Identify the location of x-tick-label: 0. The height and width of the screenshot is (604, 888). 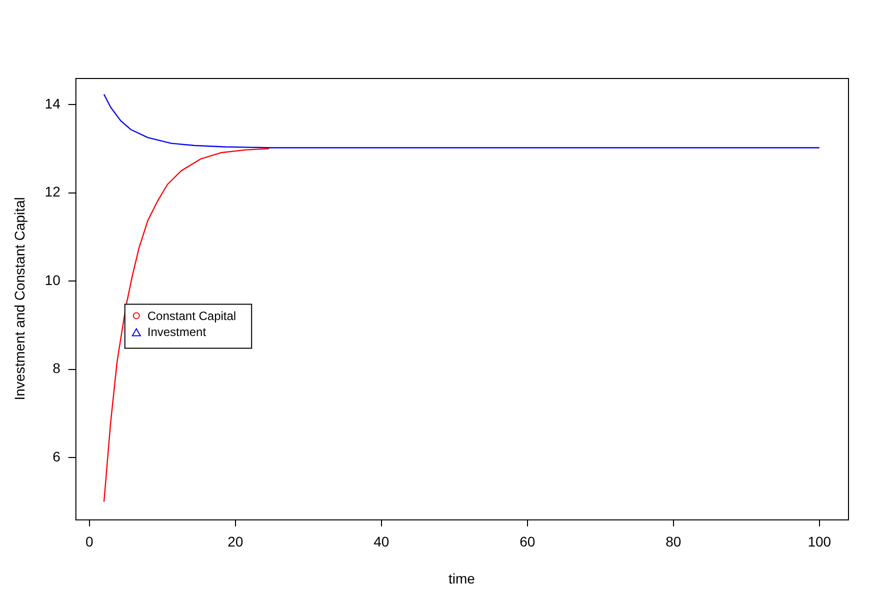
(89, 542).